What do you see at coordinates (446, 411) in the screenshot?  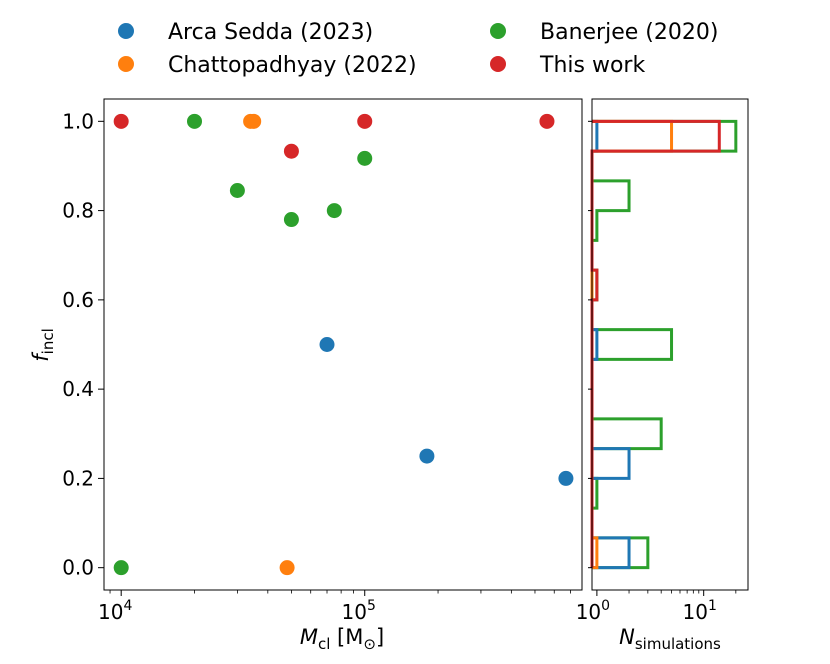 I see `series-arca-sedda-2023` at bounding box center [446, 411].